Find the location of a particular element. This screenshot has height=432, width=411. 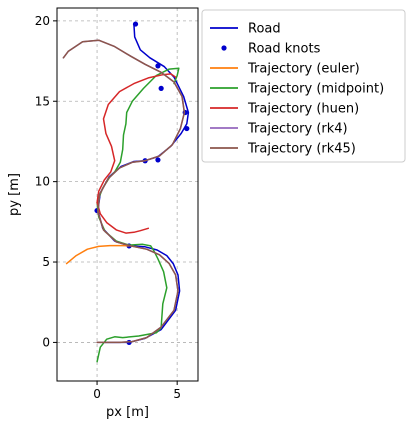

x-axis-label: px [m] is located at coordinates (127, 412).